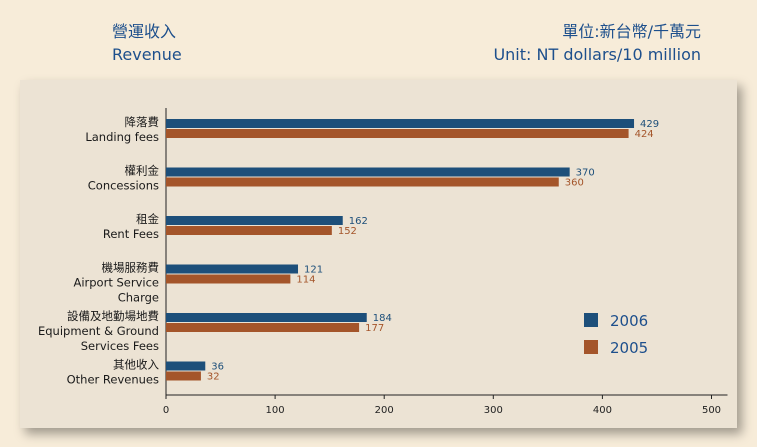 The width and height of the screenshot is (757, 447). What do you see at coordinates (217, 367) in the screenshot?
I see `value-label-2006: 36` at bounding box center [217, 367].